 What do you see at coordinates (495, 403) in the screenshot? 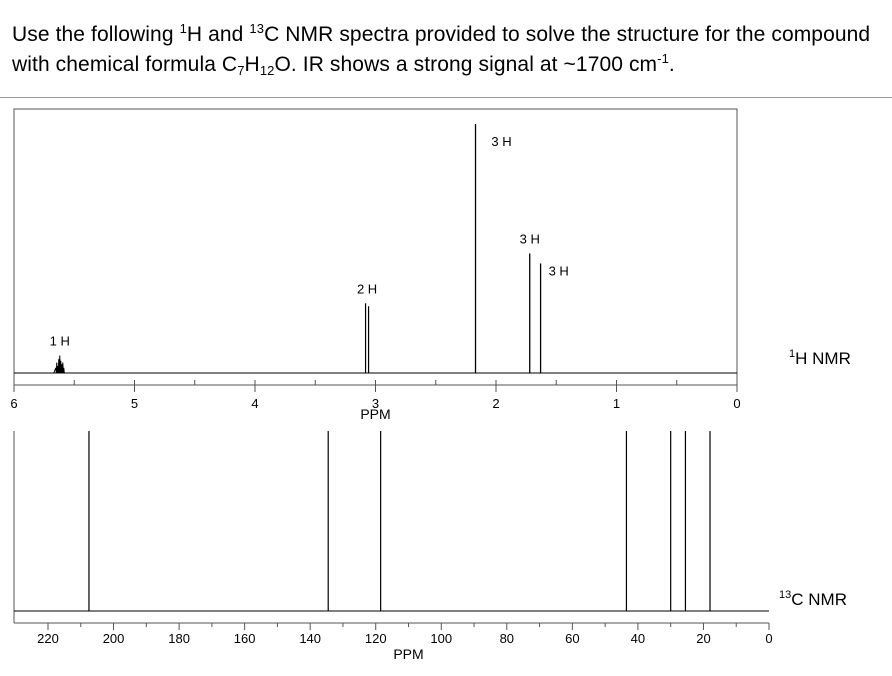
I see `h-nmr-tick-label: 2` at bounding box center [495, 403].